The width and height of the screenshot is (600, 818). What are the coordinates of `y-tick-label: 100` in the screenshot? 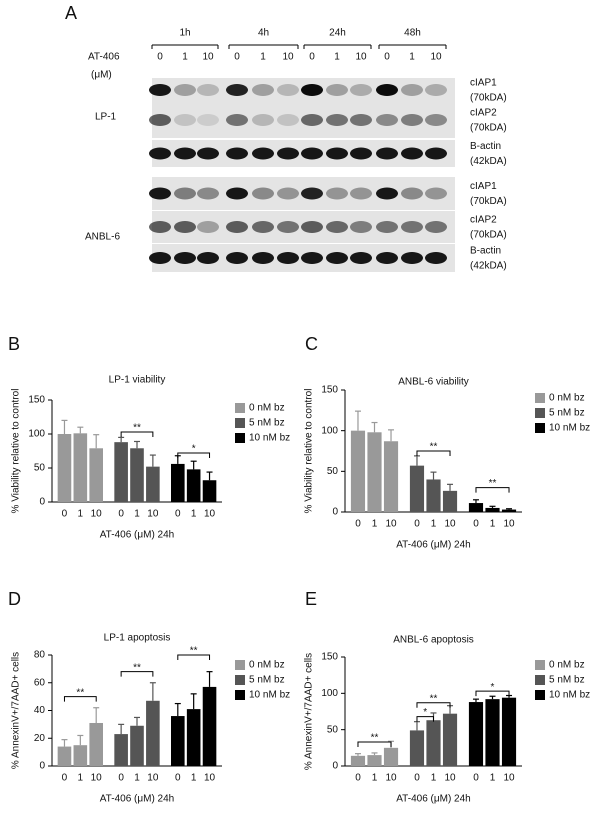 It's located at (36, 434).